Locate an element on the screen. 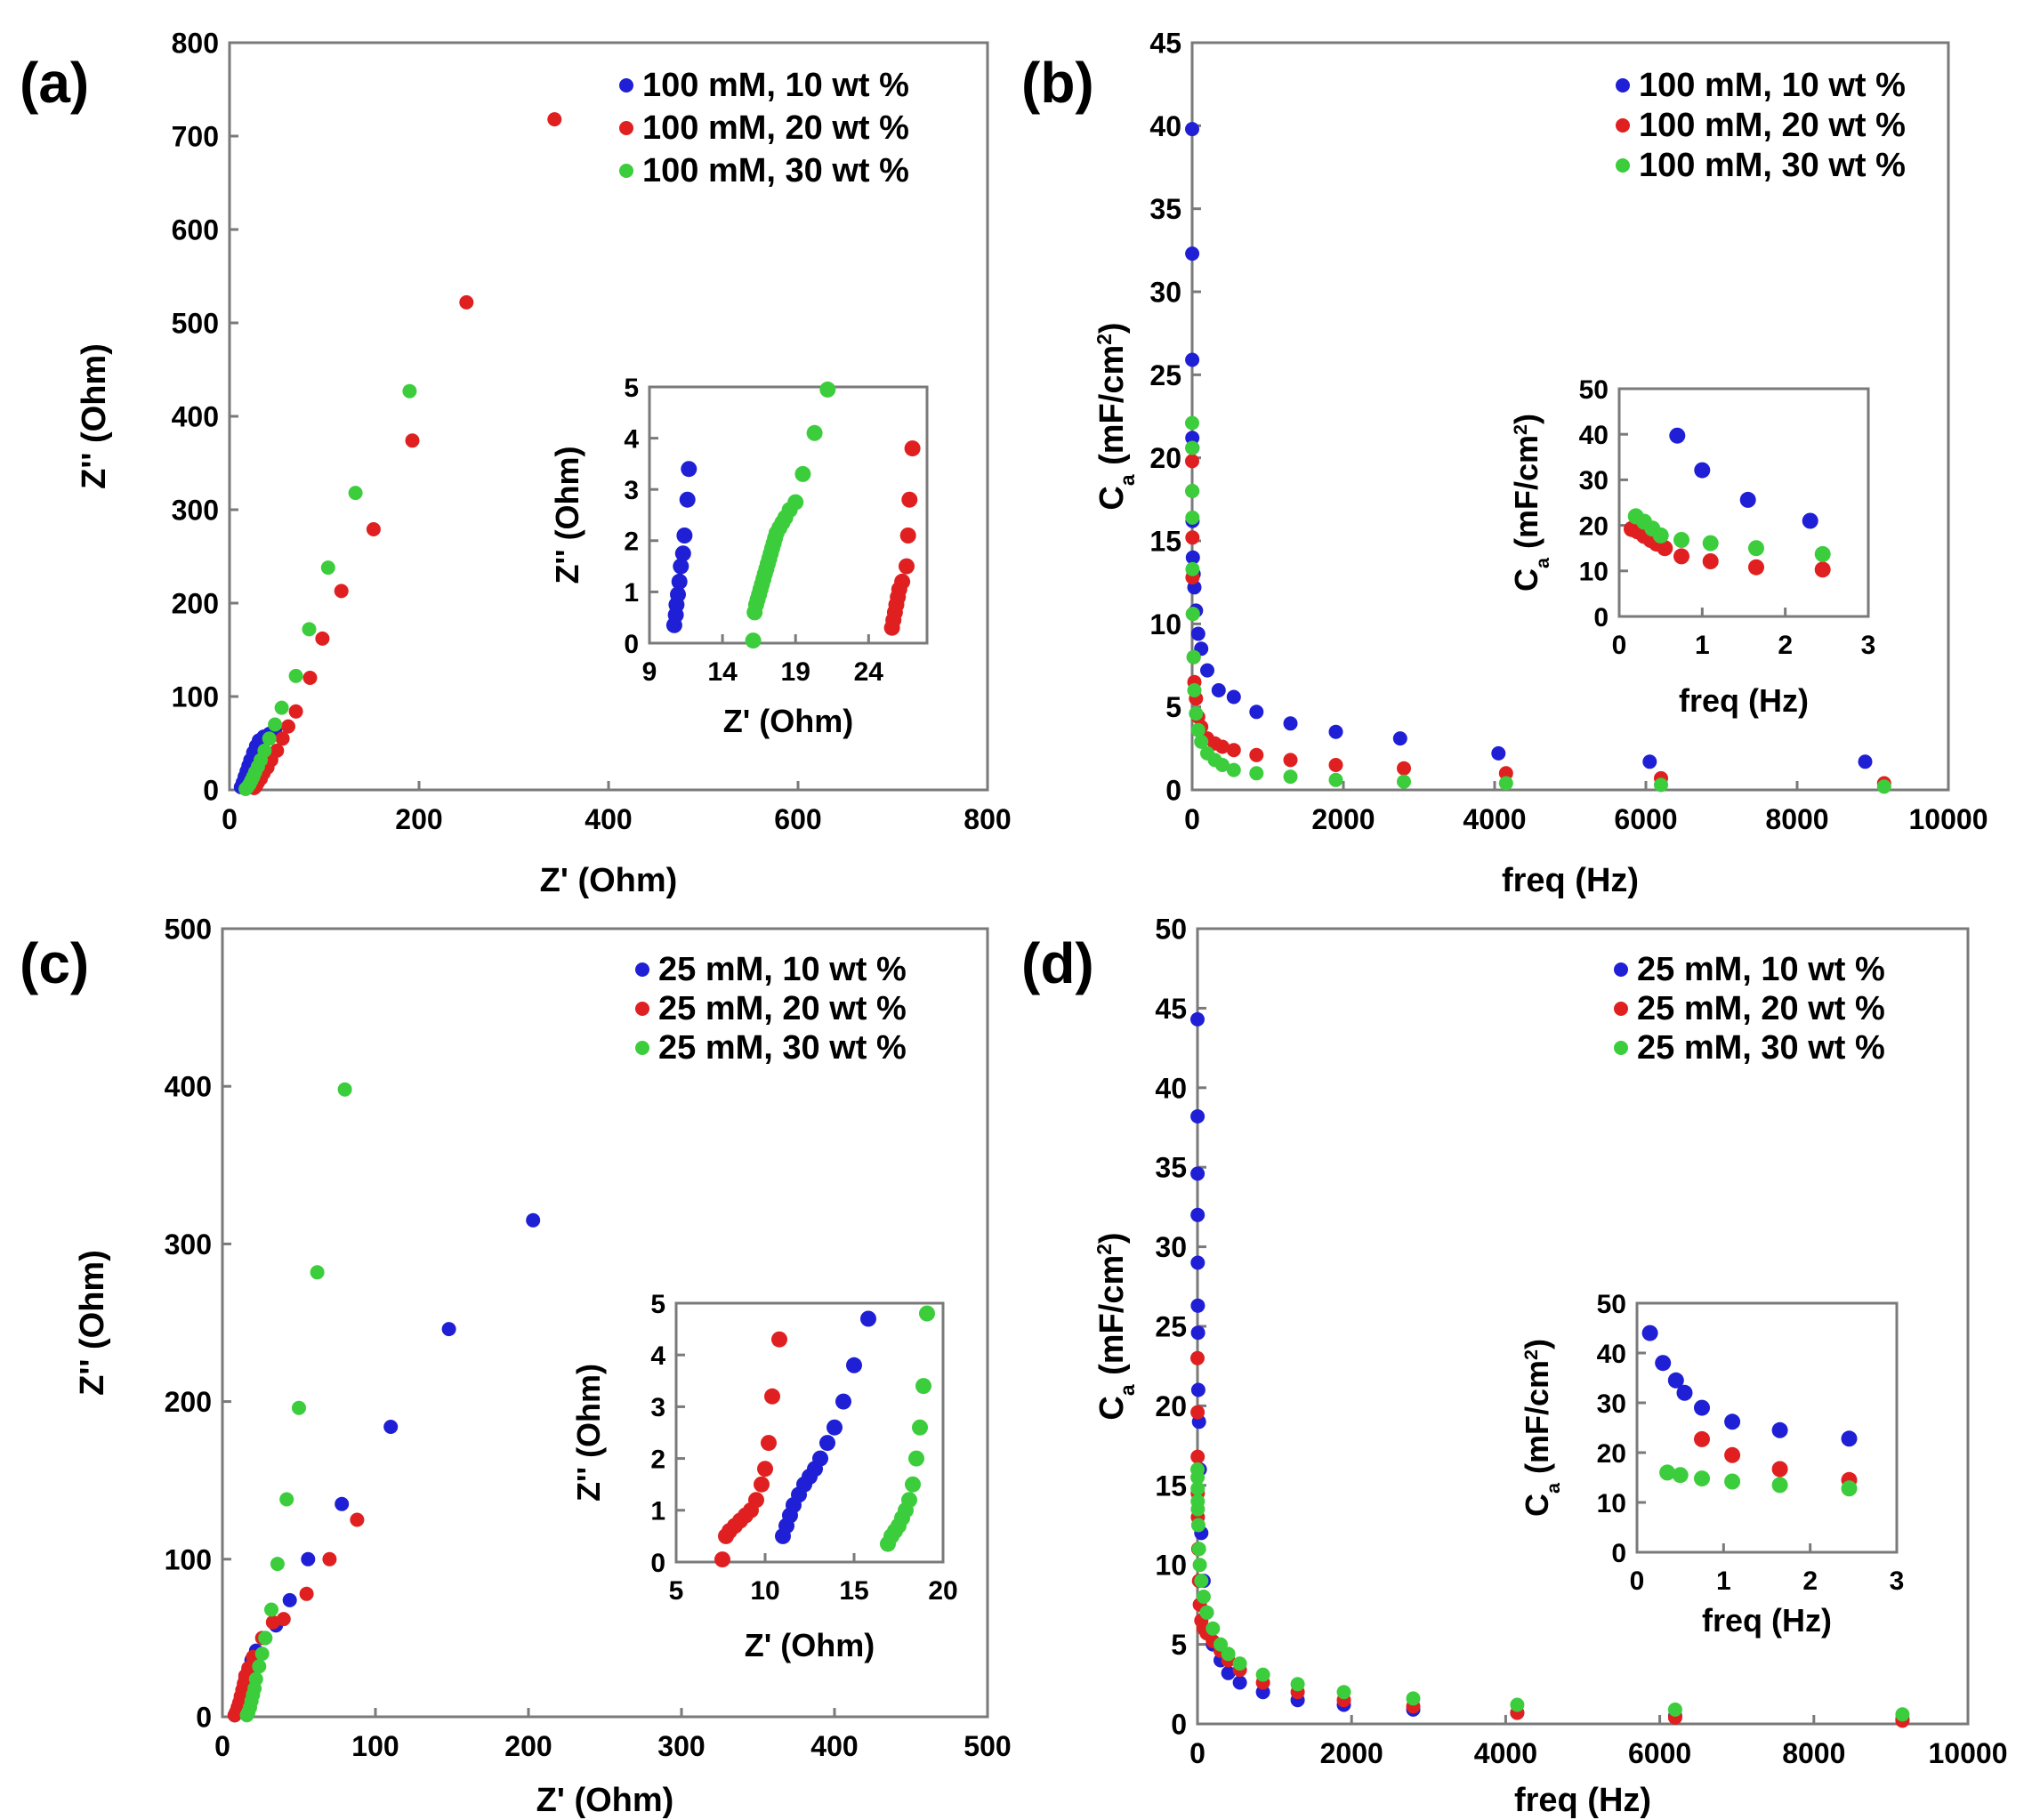 Image resolution: width=2032 pixels, height=1820 pixels. panel-d-inset-y-tick-label: 40 is located at coordinates (1611, 1354).